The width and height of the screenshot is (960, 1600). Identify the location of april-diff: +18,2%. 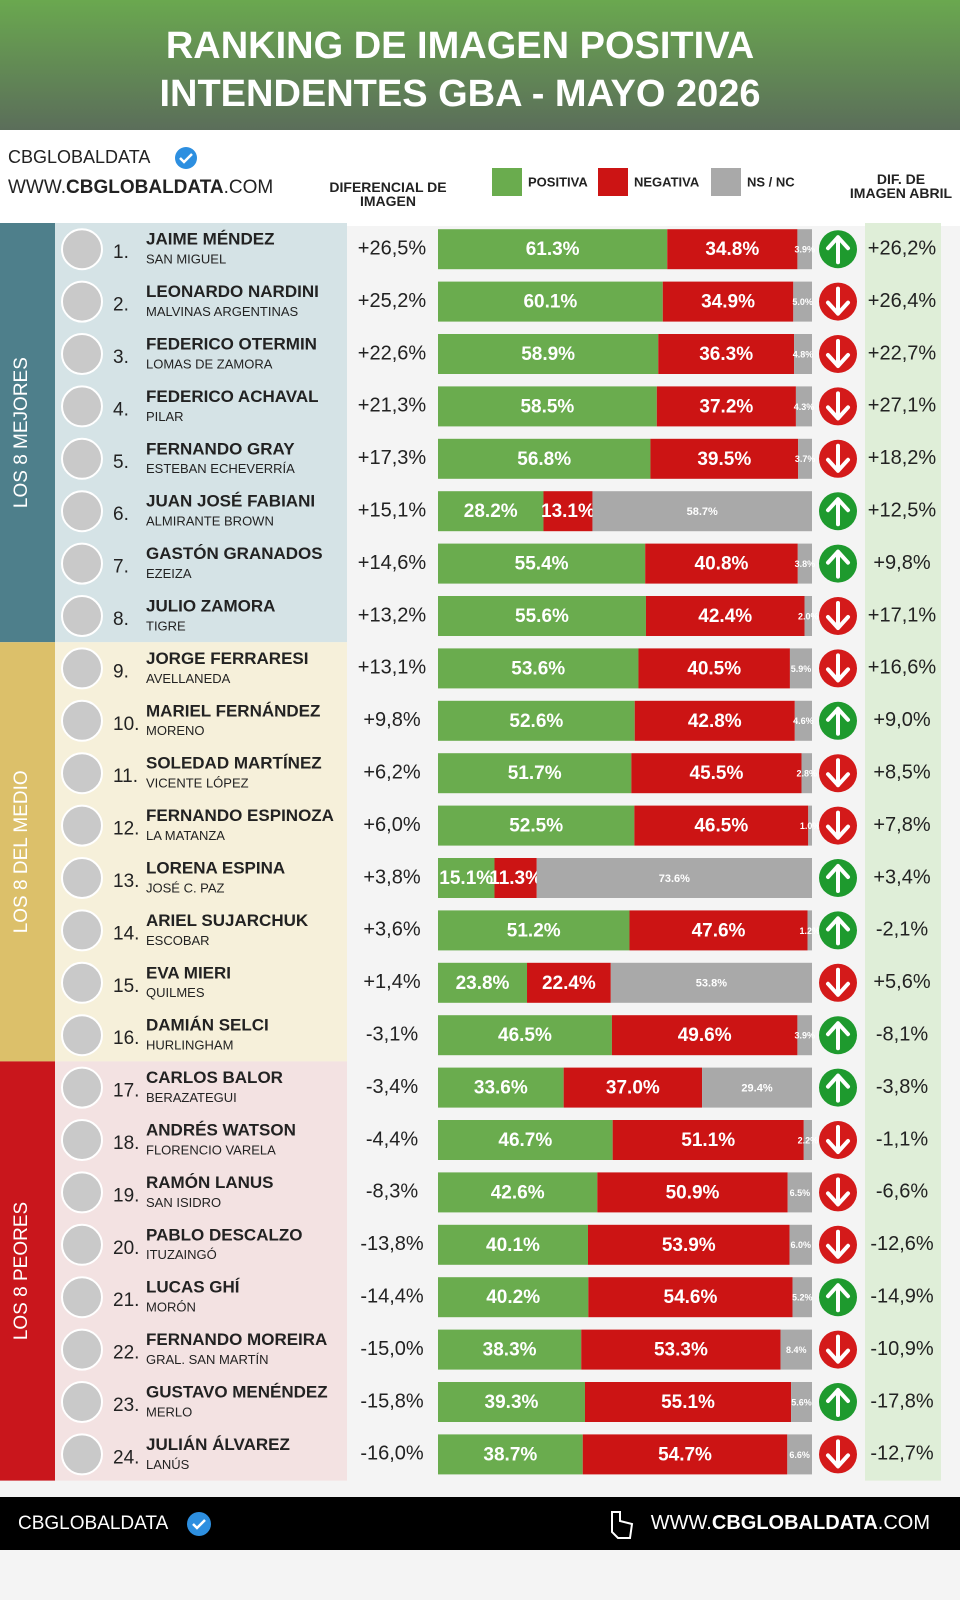
(902, 458).